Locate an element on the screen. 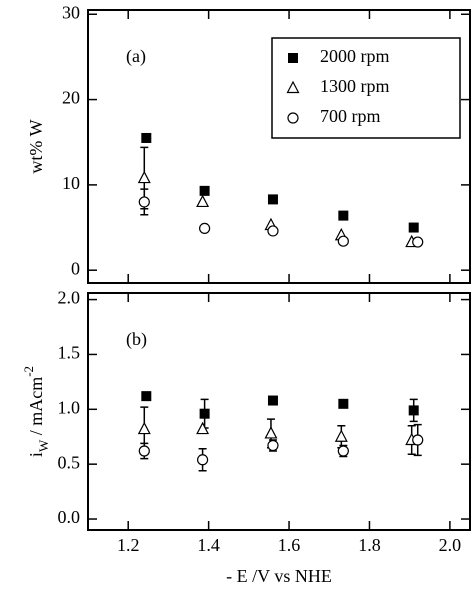  y-tick-label: 30 is located at coordinates (71, 12).